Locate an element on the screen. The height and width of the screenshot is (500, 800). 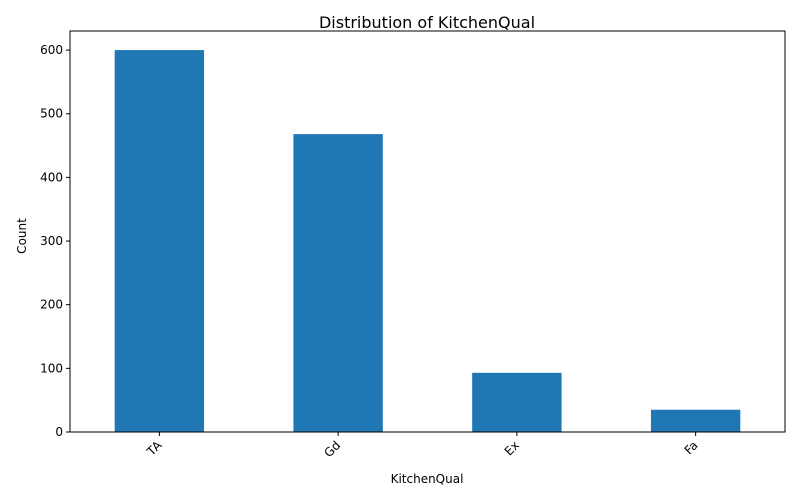
y-axis: 0 100 200 300 400 500 600 is located at coordinates (55, 241).